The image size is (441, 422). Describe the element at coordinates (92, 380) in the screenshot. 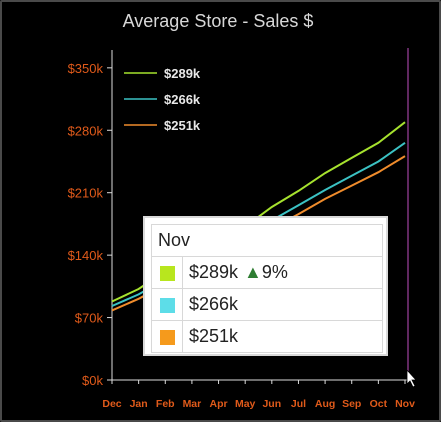

I see `y-tick-label: $0k` at that location.